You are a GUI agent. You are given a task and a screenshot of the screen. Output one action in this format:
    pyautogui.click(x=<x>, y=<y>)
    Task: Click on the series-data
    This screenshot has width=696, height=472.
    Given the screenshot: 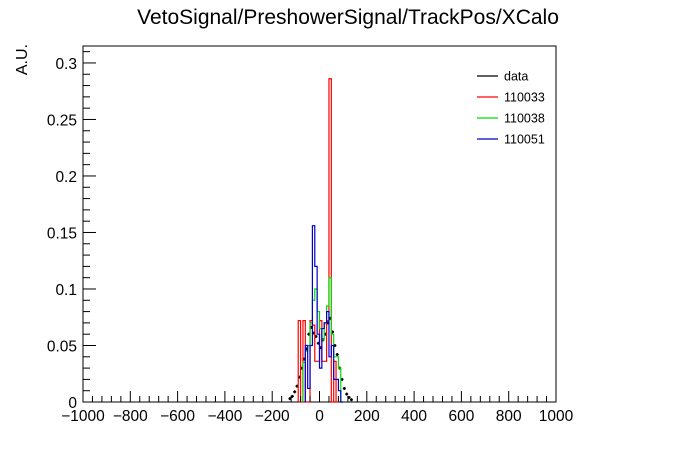 What is the action you would take?
    pyautogui.click(x=320, y=359)
    